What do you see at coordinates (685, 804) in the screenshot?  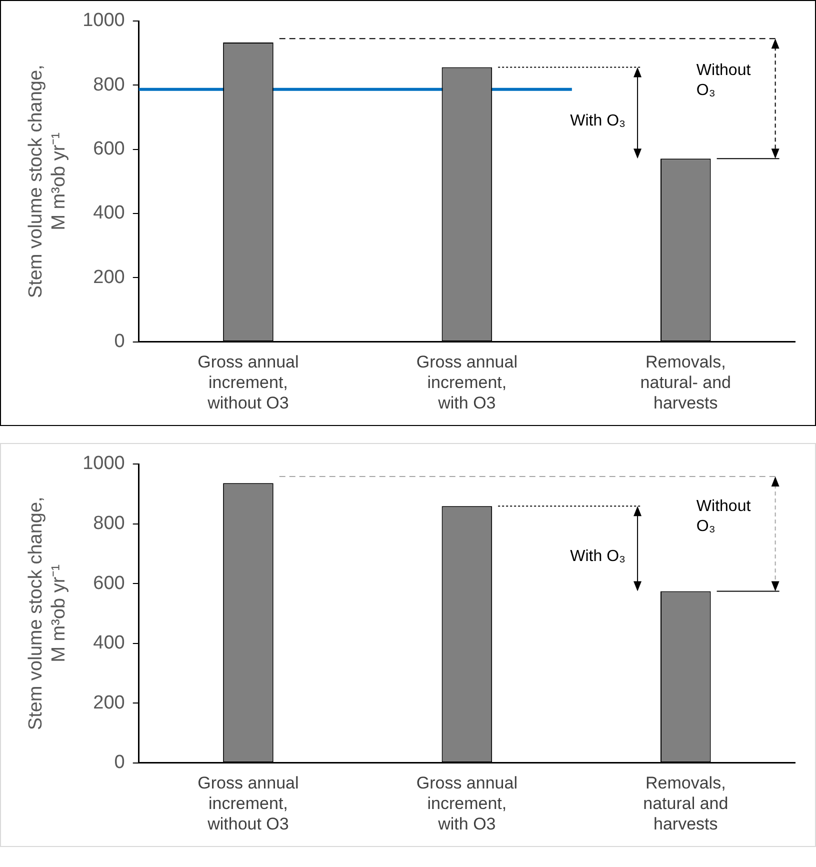 I see `x-tick-label: Removals, natural and harvests` at bounding box center [685, 804].